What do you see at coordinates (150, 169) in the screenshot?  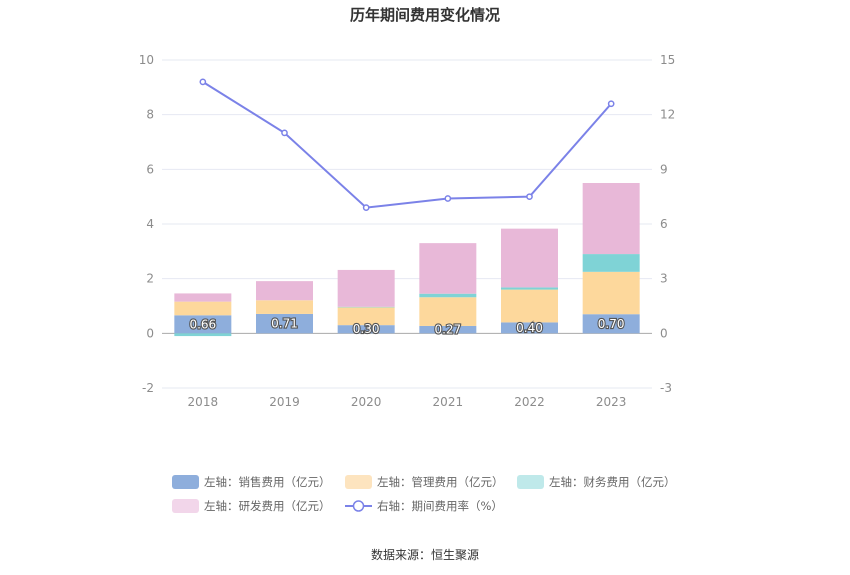 I see `left-tick-label: 6` at bounding box center [150, 169].